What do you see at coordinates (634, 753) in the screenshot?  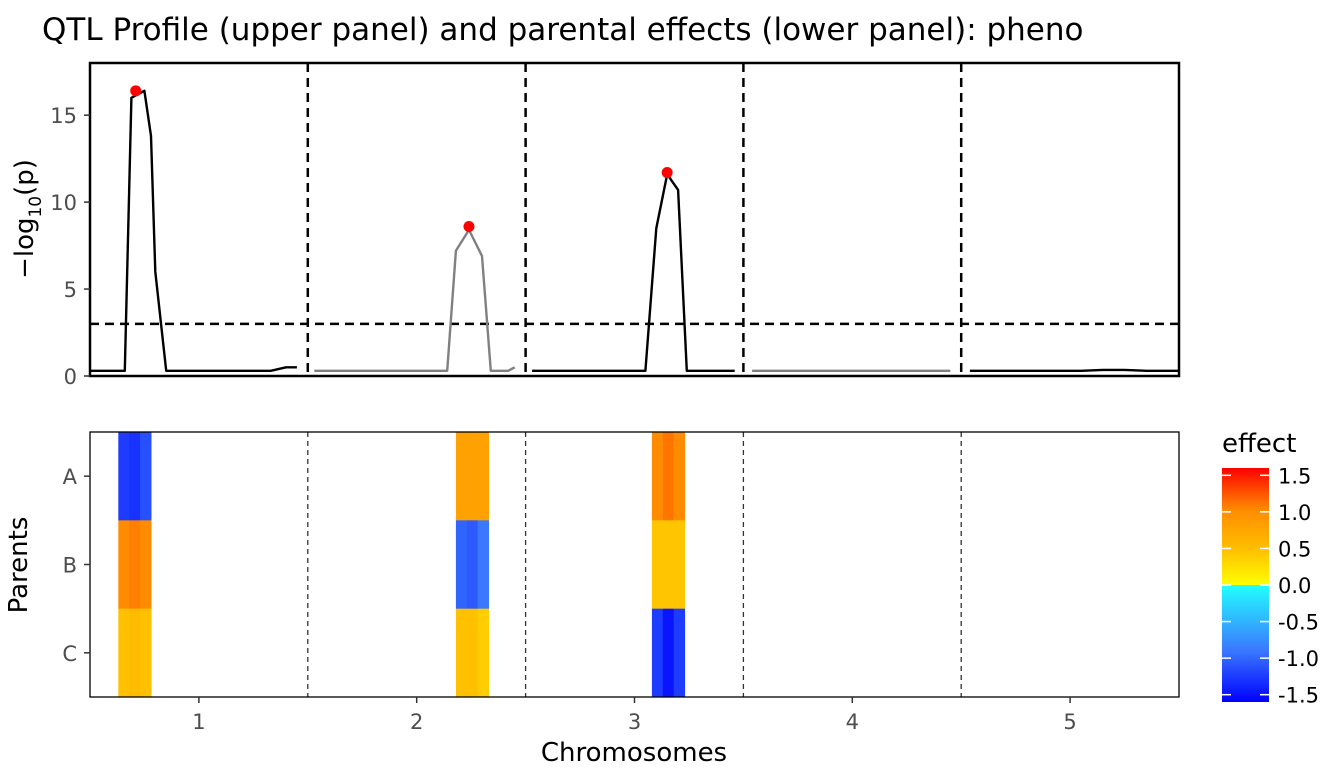 I see `x-axis-title: Chromosomes` at bounding box center [634, 753].